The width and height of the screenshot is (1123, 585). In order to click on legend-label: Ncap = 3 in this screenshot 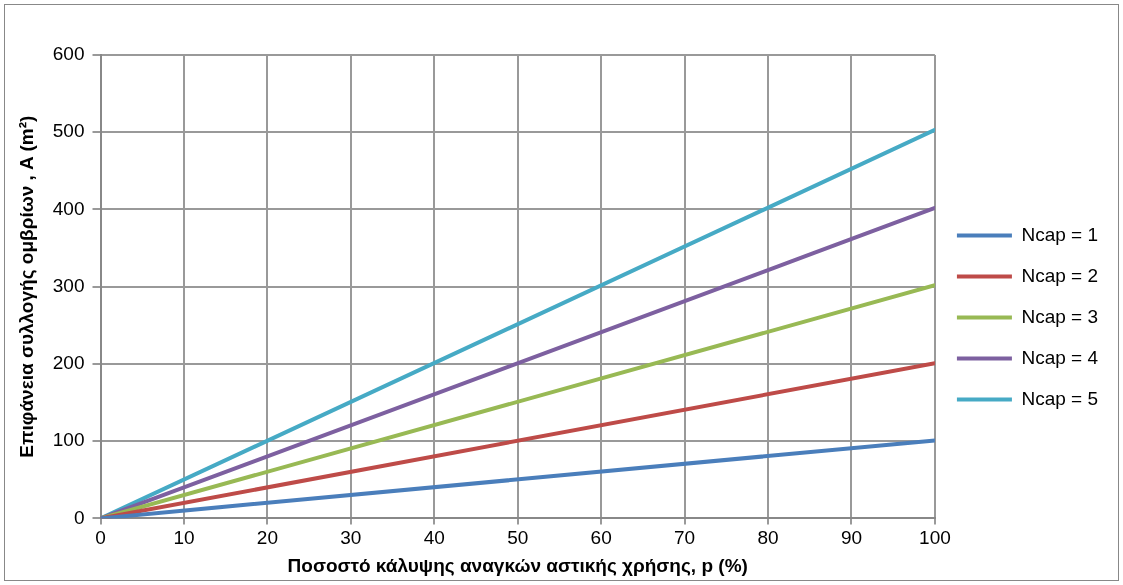, I will do `click(1059, 316)`.